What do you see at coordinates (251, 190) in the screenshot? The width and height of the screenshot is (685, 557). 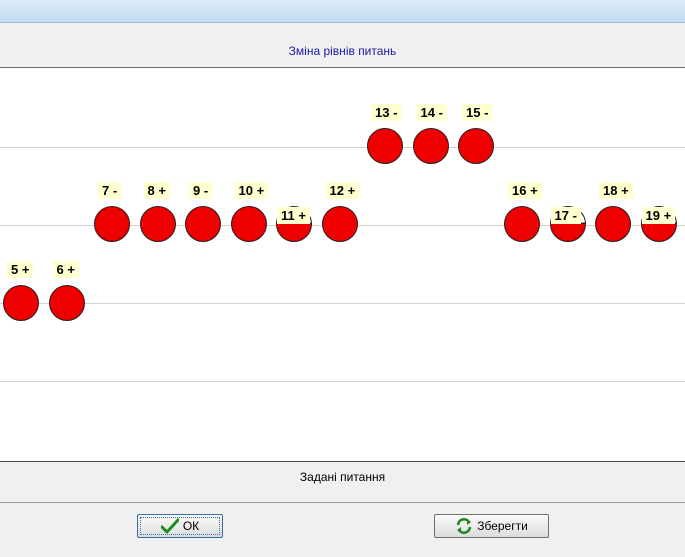 I see `question-label-10: 10 +` at bounding box center [251, 190].